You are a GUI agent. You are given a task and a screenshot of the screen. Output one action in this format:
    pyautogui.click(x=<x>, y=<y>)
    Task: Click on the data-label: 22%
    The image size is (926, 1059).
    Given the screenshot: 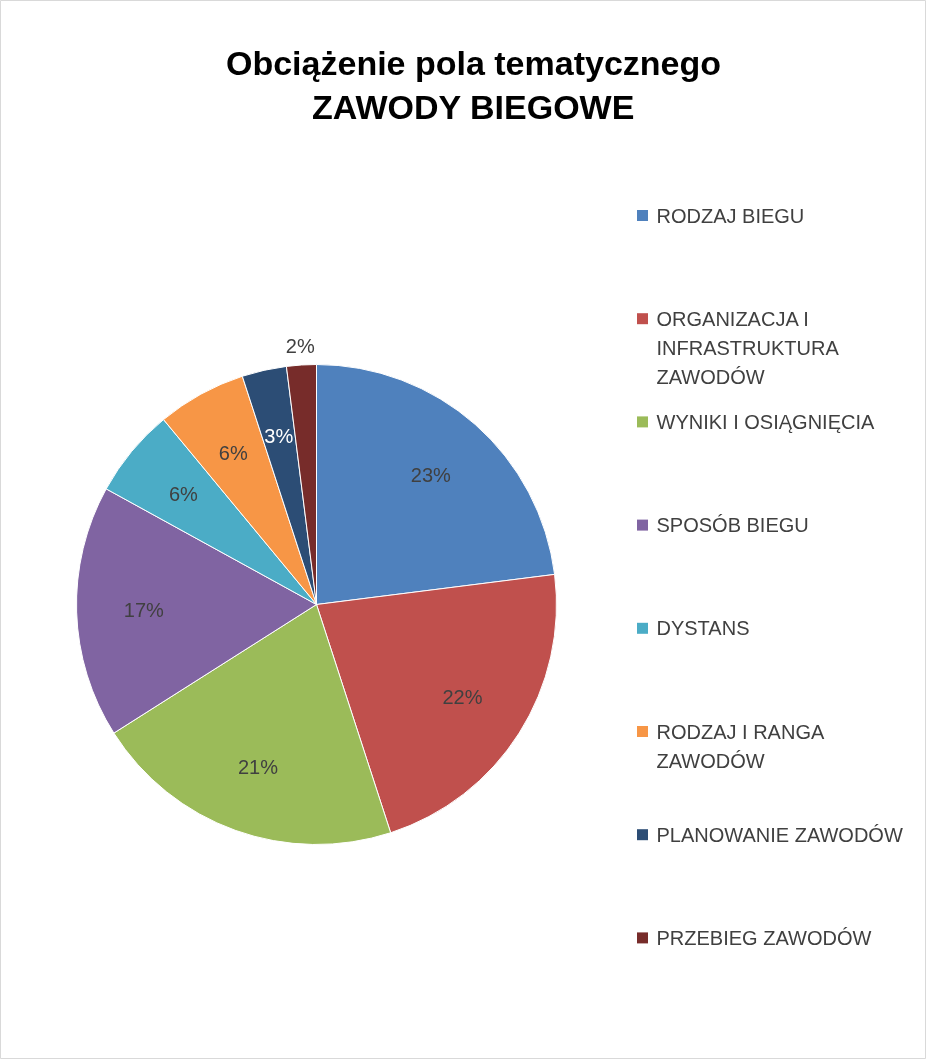 What is the action you would take?
    pyautogui.click(x=462, y=697)
    